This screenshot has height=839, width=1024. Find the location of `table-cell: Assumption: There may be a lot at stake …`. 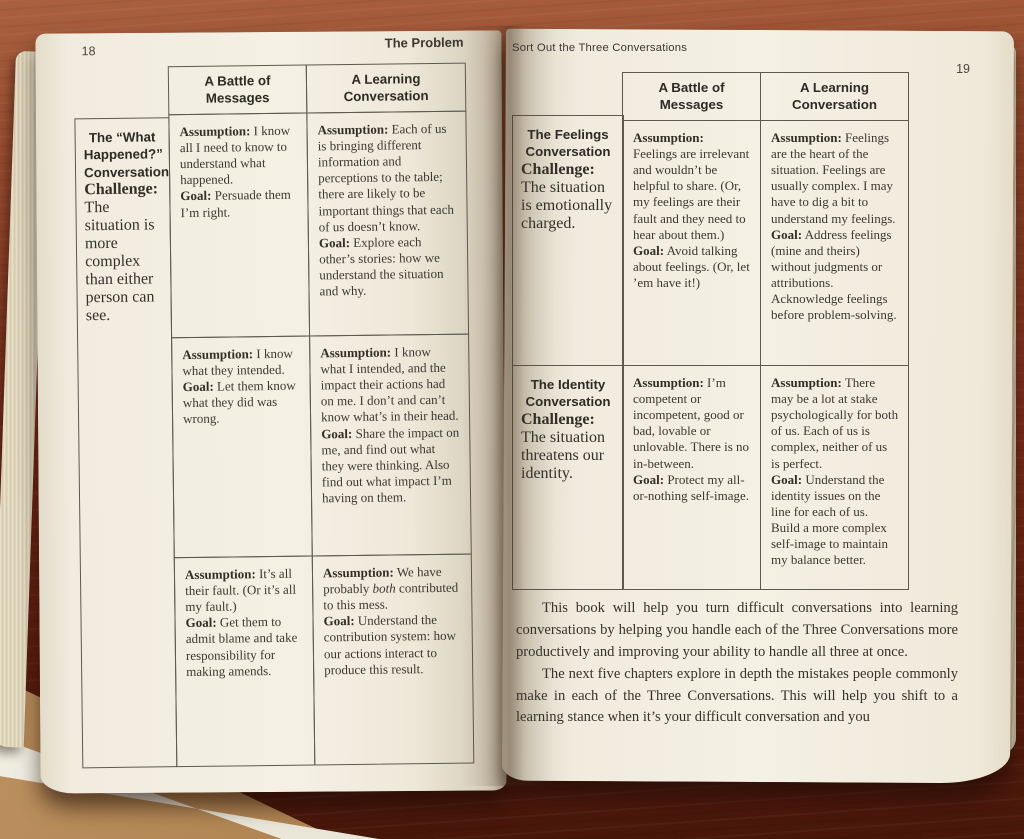

table-cell: Assumption: There may be a lot at stake … is located at coordinates (834, 477).